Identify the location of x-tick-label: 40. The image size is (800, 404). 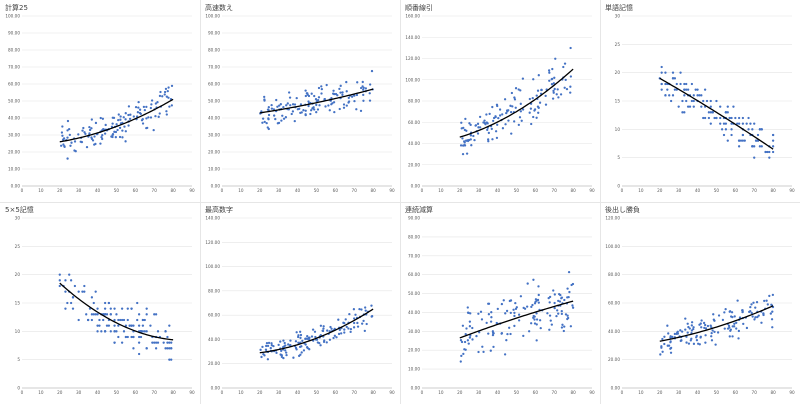
(98, 392).